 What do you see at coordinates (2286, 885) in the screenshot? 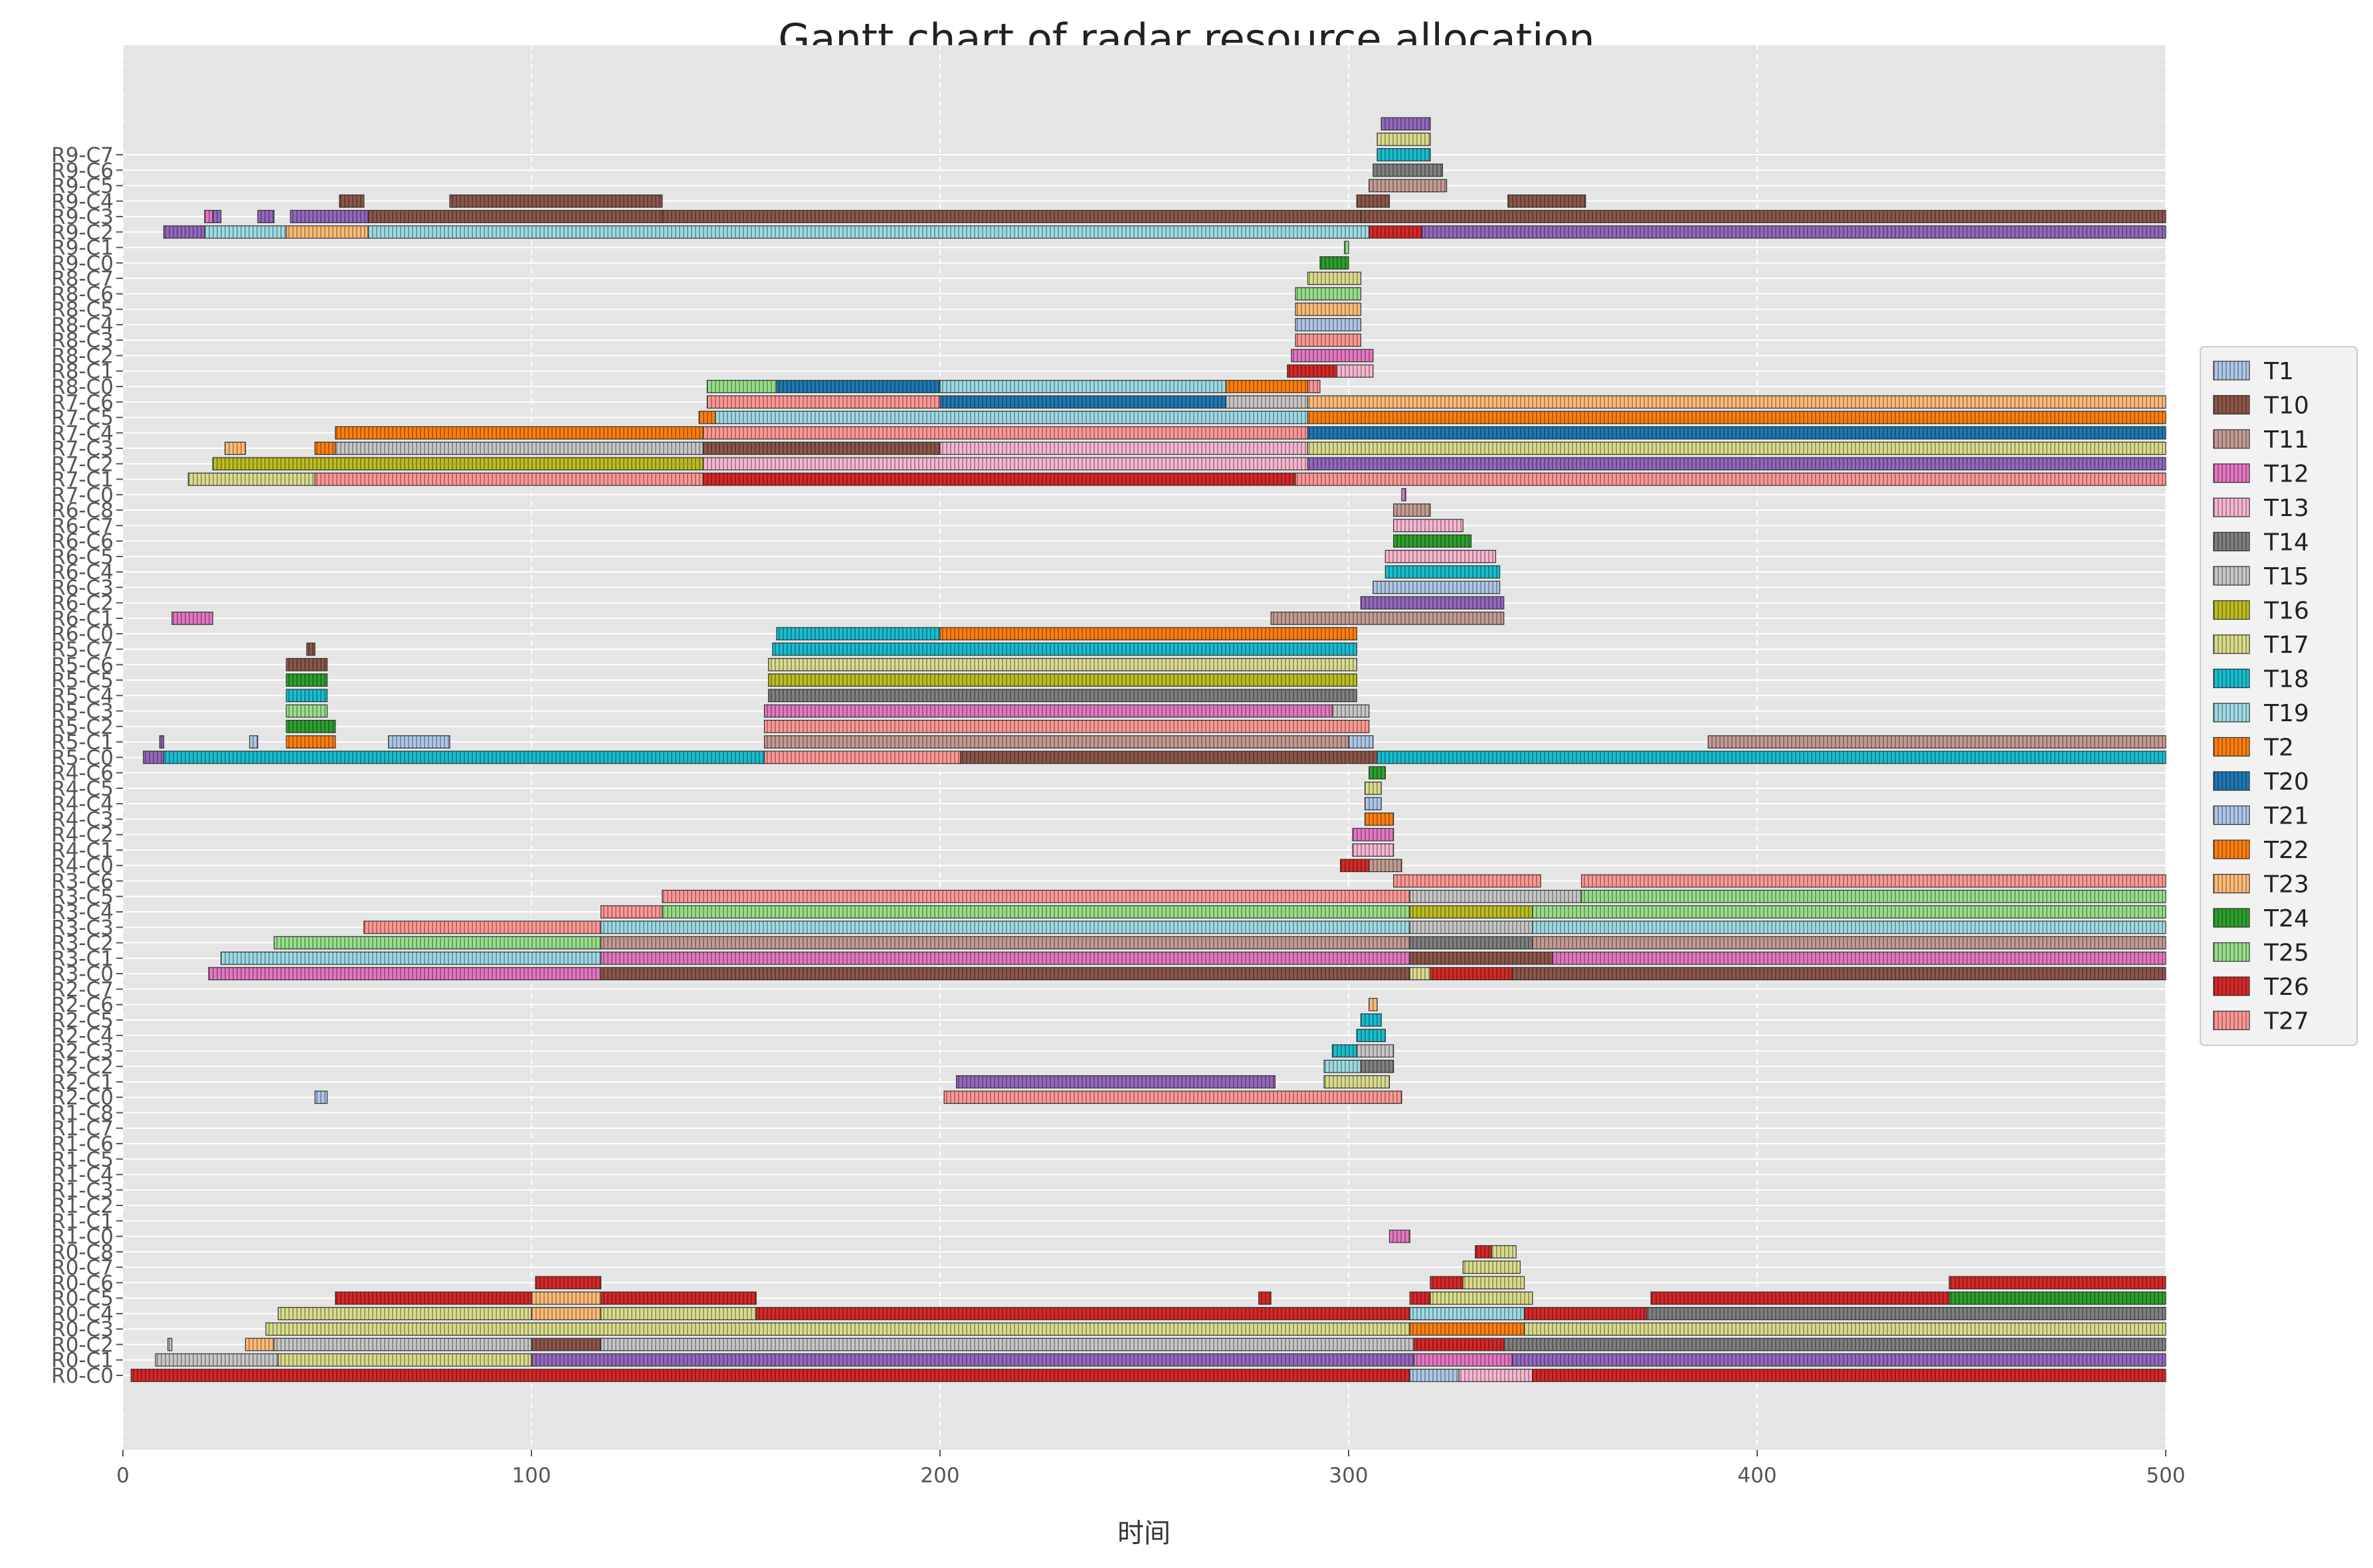
I see `legend-entry-label: T23` at bounding box center [2286, 885].